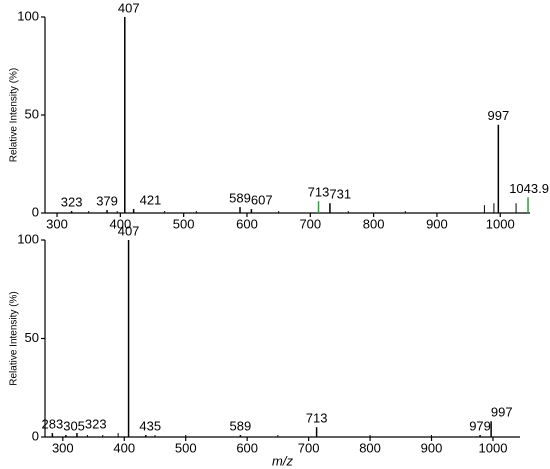  Describe the element at coordinates (282, 460) in the screenshot. I see `x-axis-title: m/z` at that location.